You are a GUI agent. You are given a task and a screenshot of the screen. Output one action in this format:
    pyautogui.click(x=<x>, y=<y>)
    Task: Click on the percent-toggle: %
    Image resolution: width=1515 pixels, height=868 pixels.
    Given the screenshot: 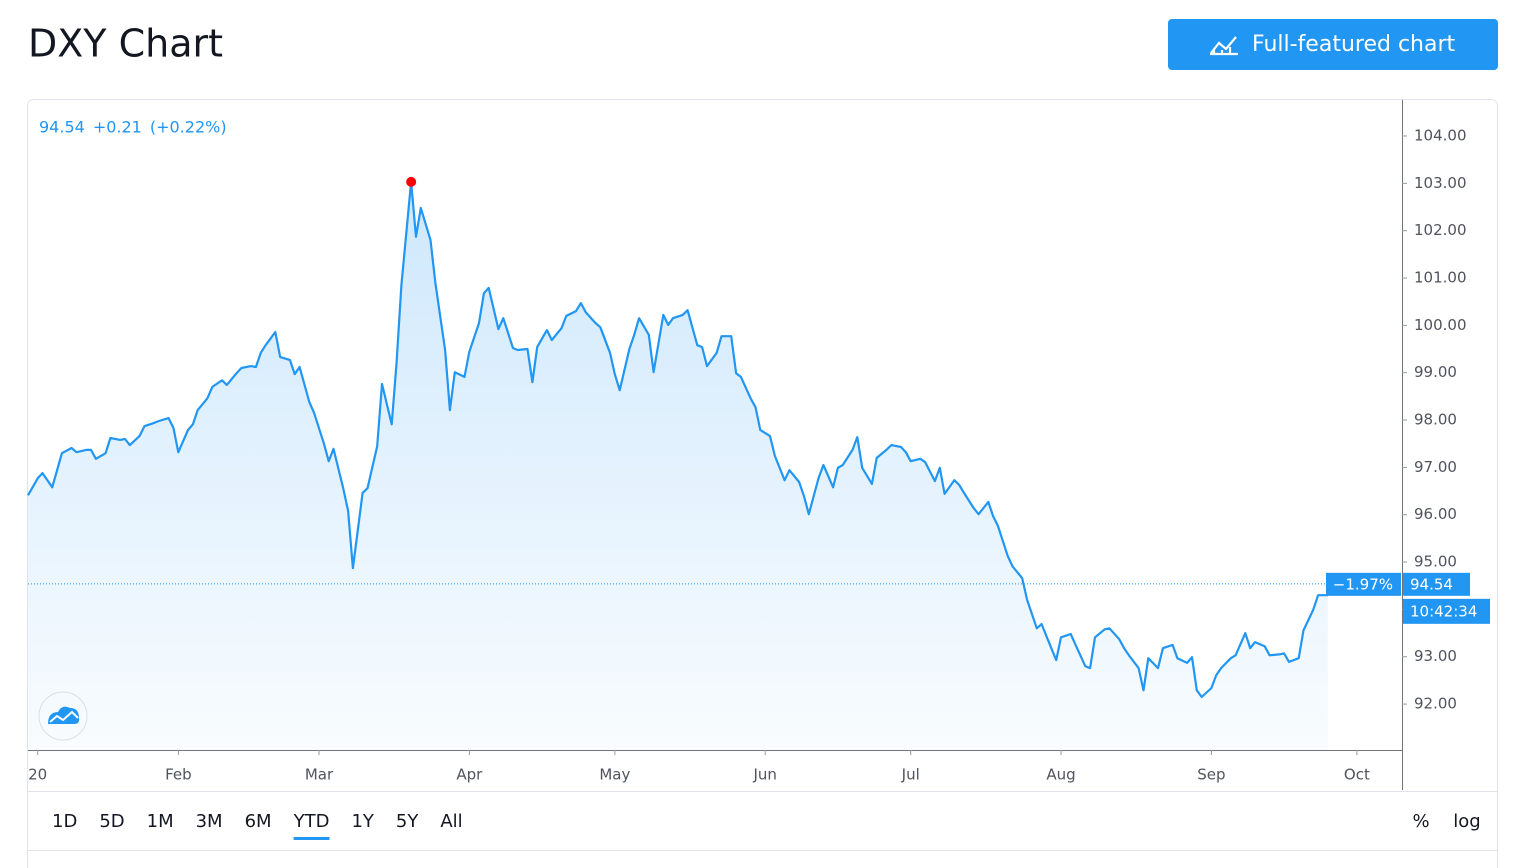 What is the action you would take?
    pyautogui.click(x=1420, y=821)
    